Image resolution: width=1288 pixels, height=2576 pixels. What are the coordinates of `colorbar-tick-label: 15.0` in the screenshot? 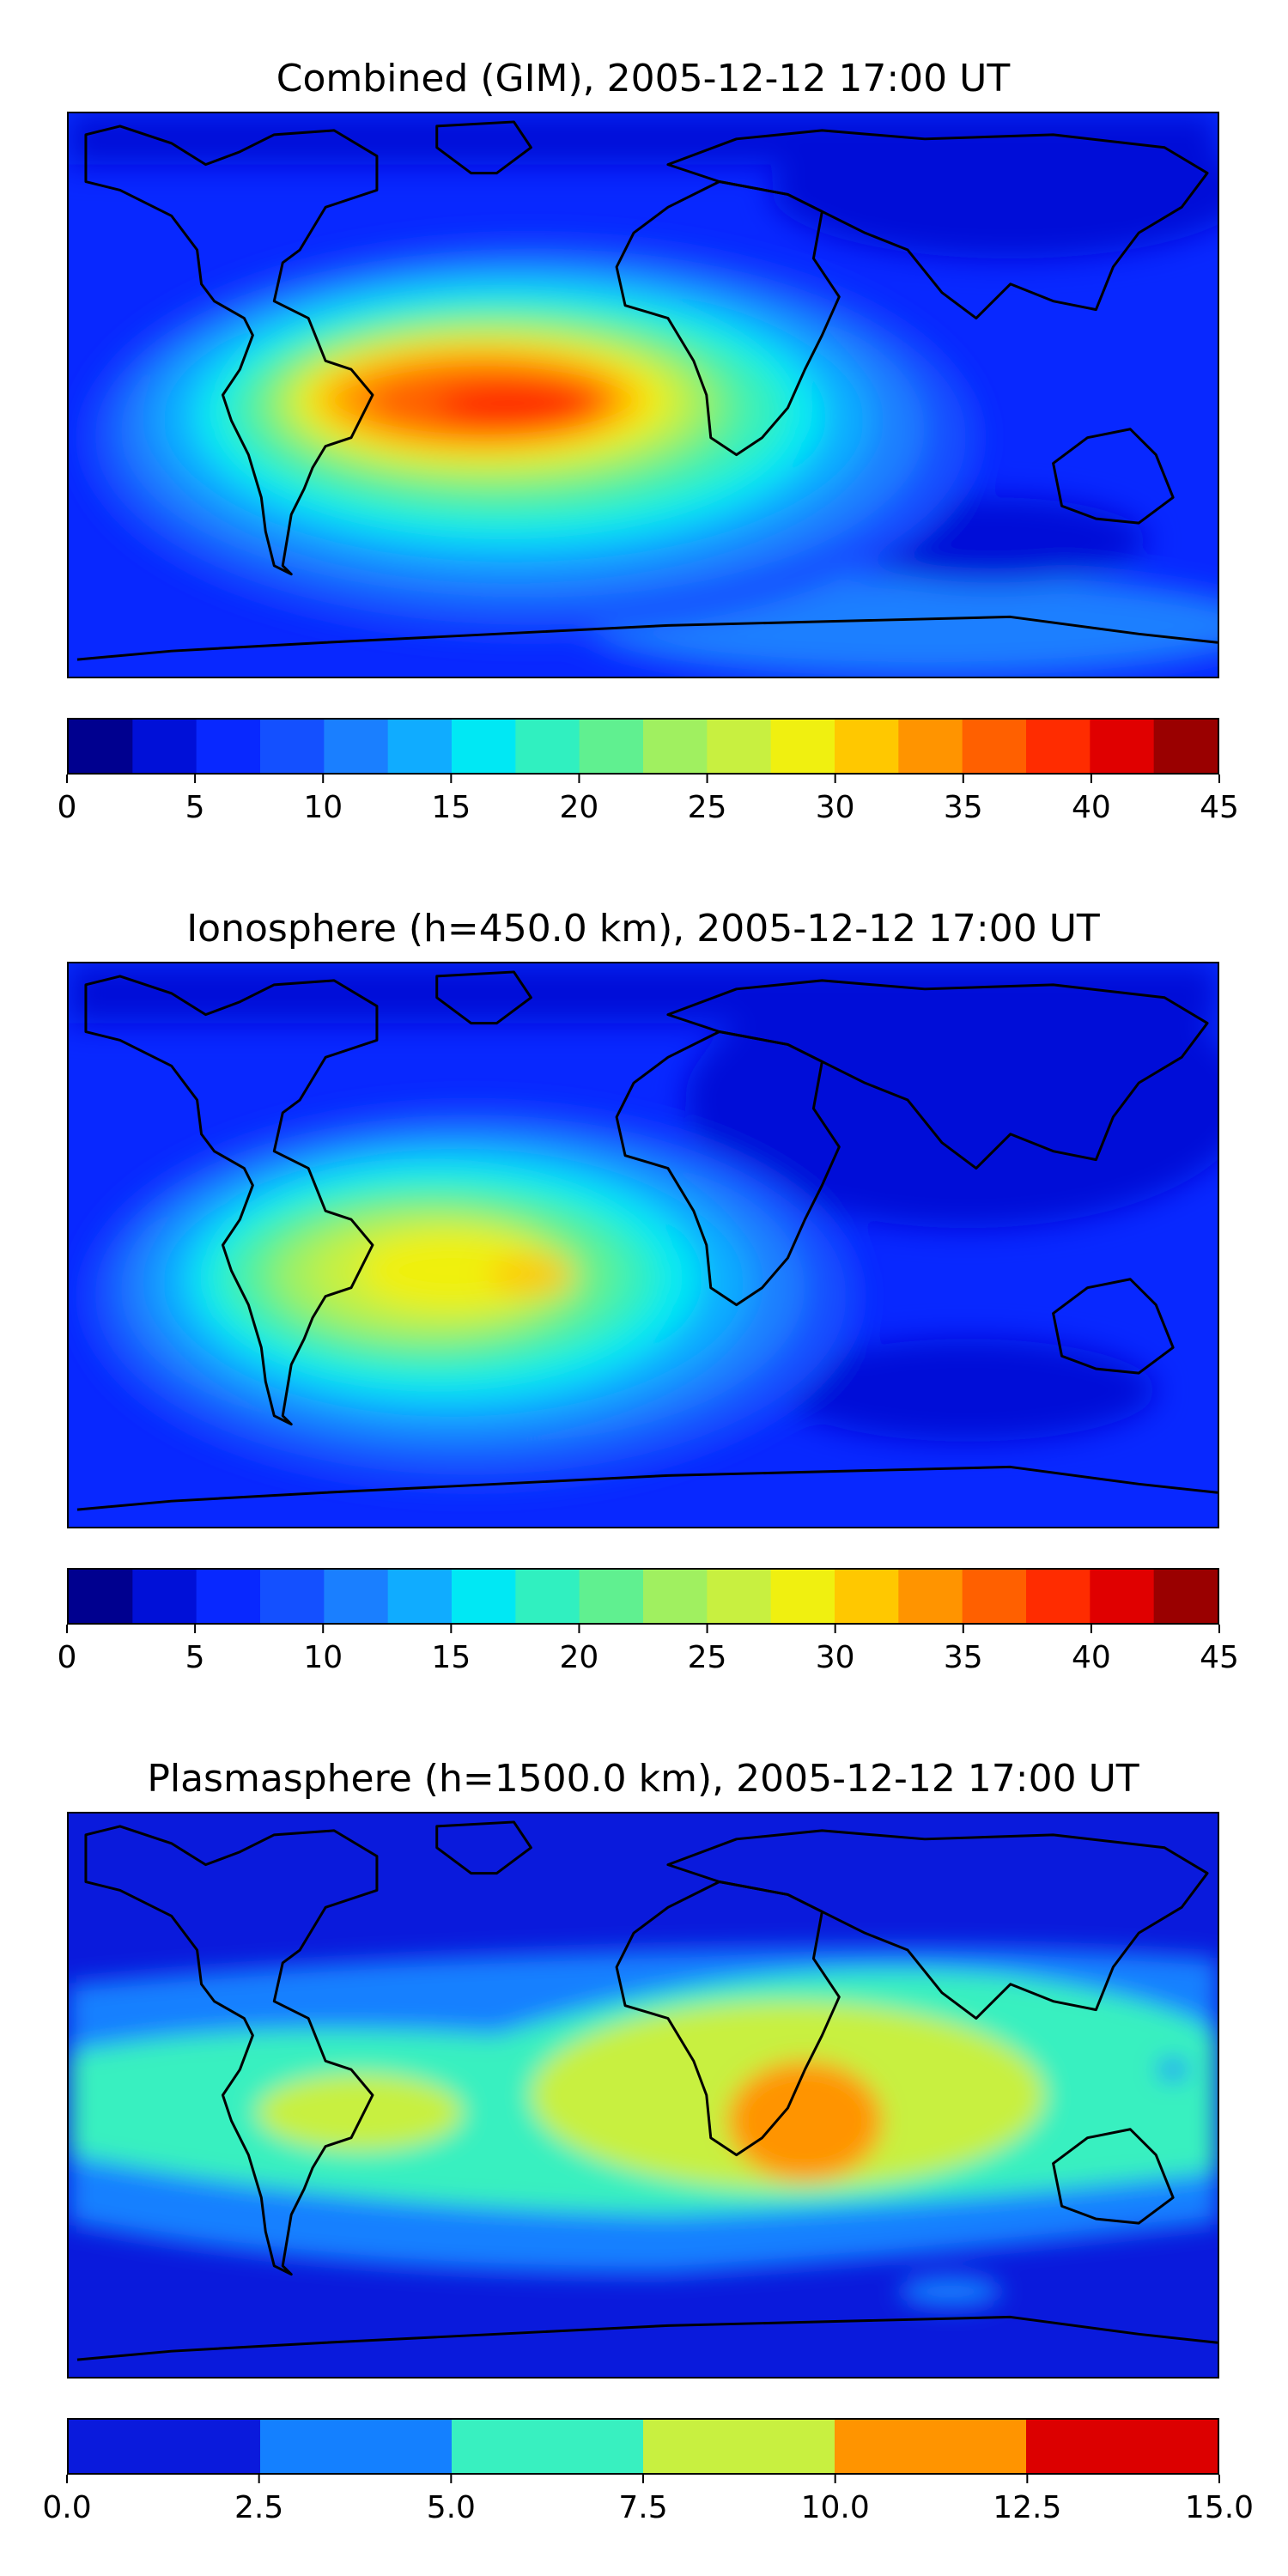 It's located at (1219, 2507).